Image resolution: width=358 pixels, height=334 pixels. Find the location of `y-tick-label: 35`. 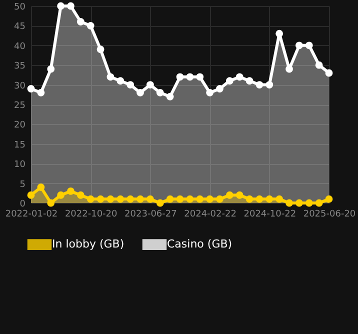

y-tick-label: 35 is located at coordinates (20, 67).